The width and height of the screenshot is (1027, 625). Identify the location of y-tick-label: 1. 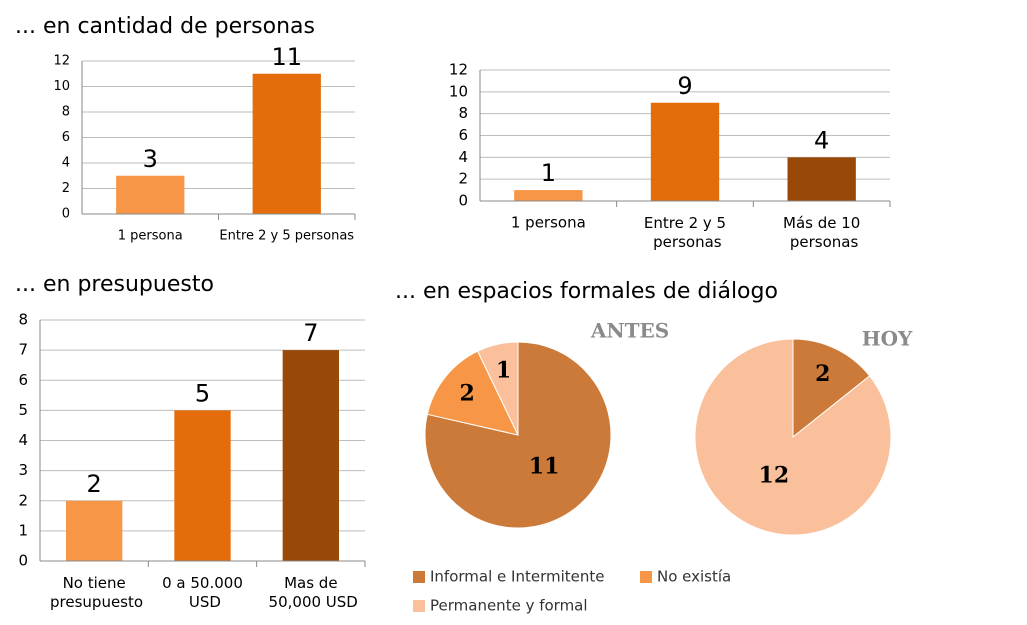
(23, 530).